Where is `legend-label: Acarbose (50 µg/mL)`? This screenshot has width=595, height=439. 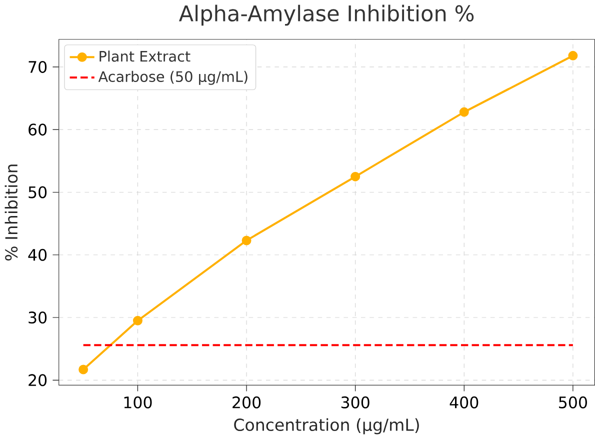
legend-label: Acarbose (50 µg/mL) is located at coordinates (173, 77).